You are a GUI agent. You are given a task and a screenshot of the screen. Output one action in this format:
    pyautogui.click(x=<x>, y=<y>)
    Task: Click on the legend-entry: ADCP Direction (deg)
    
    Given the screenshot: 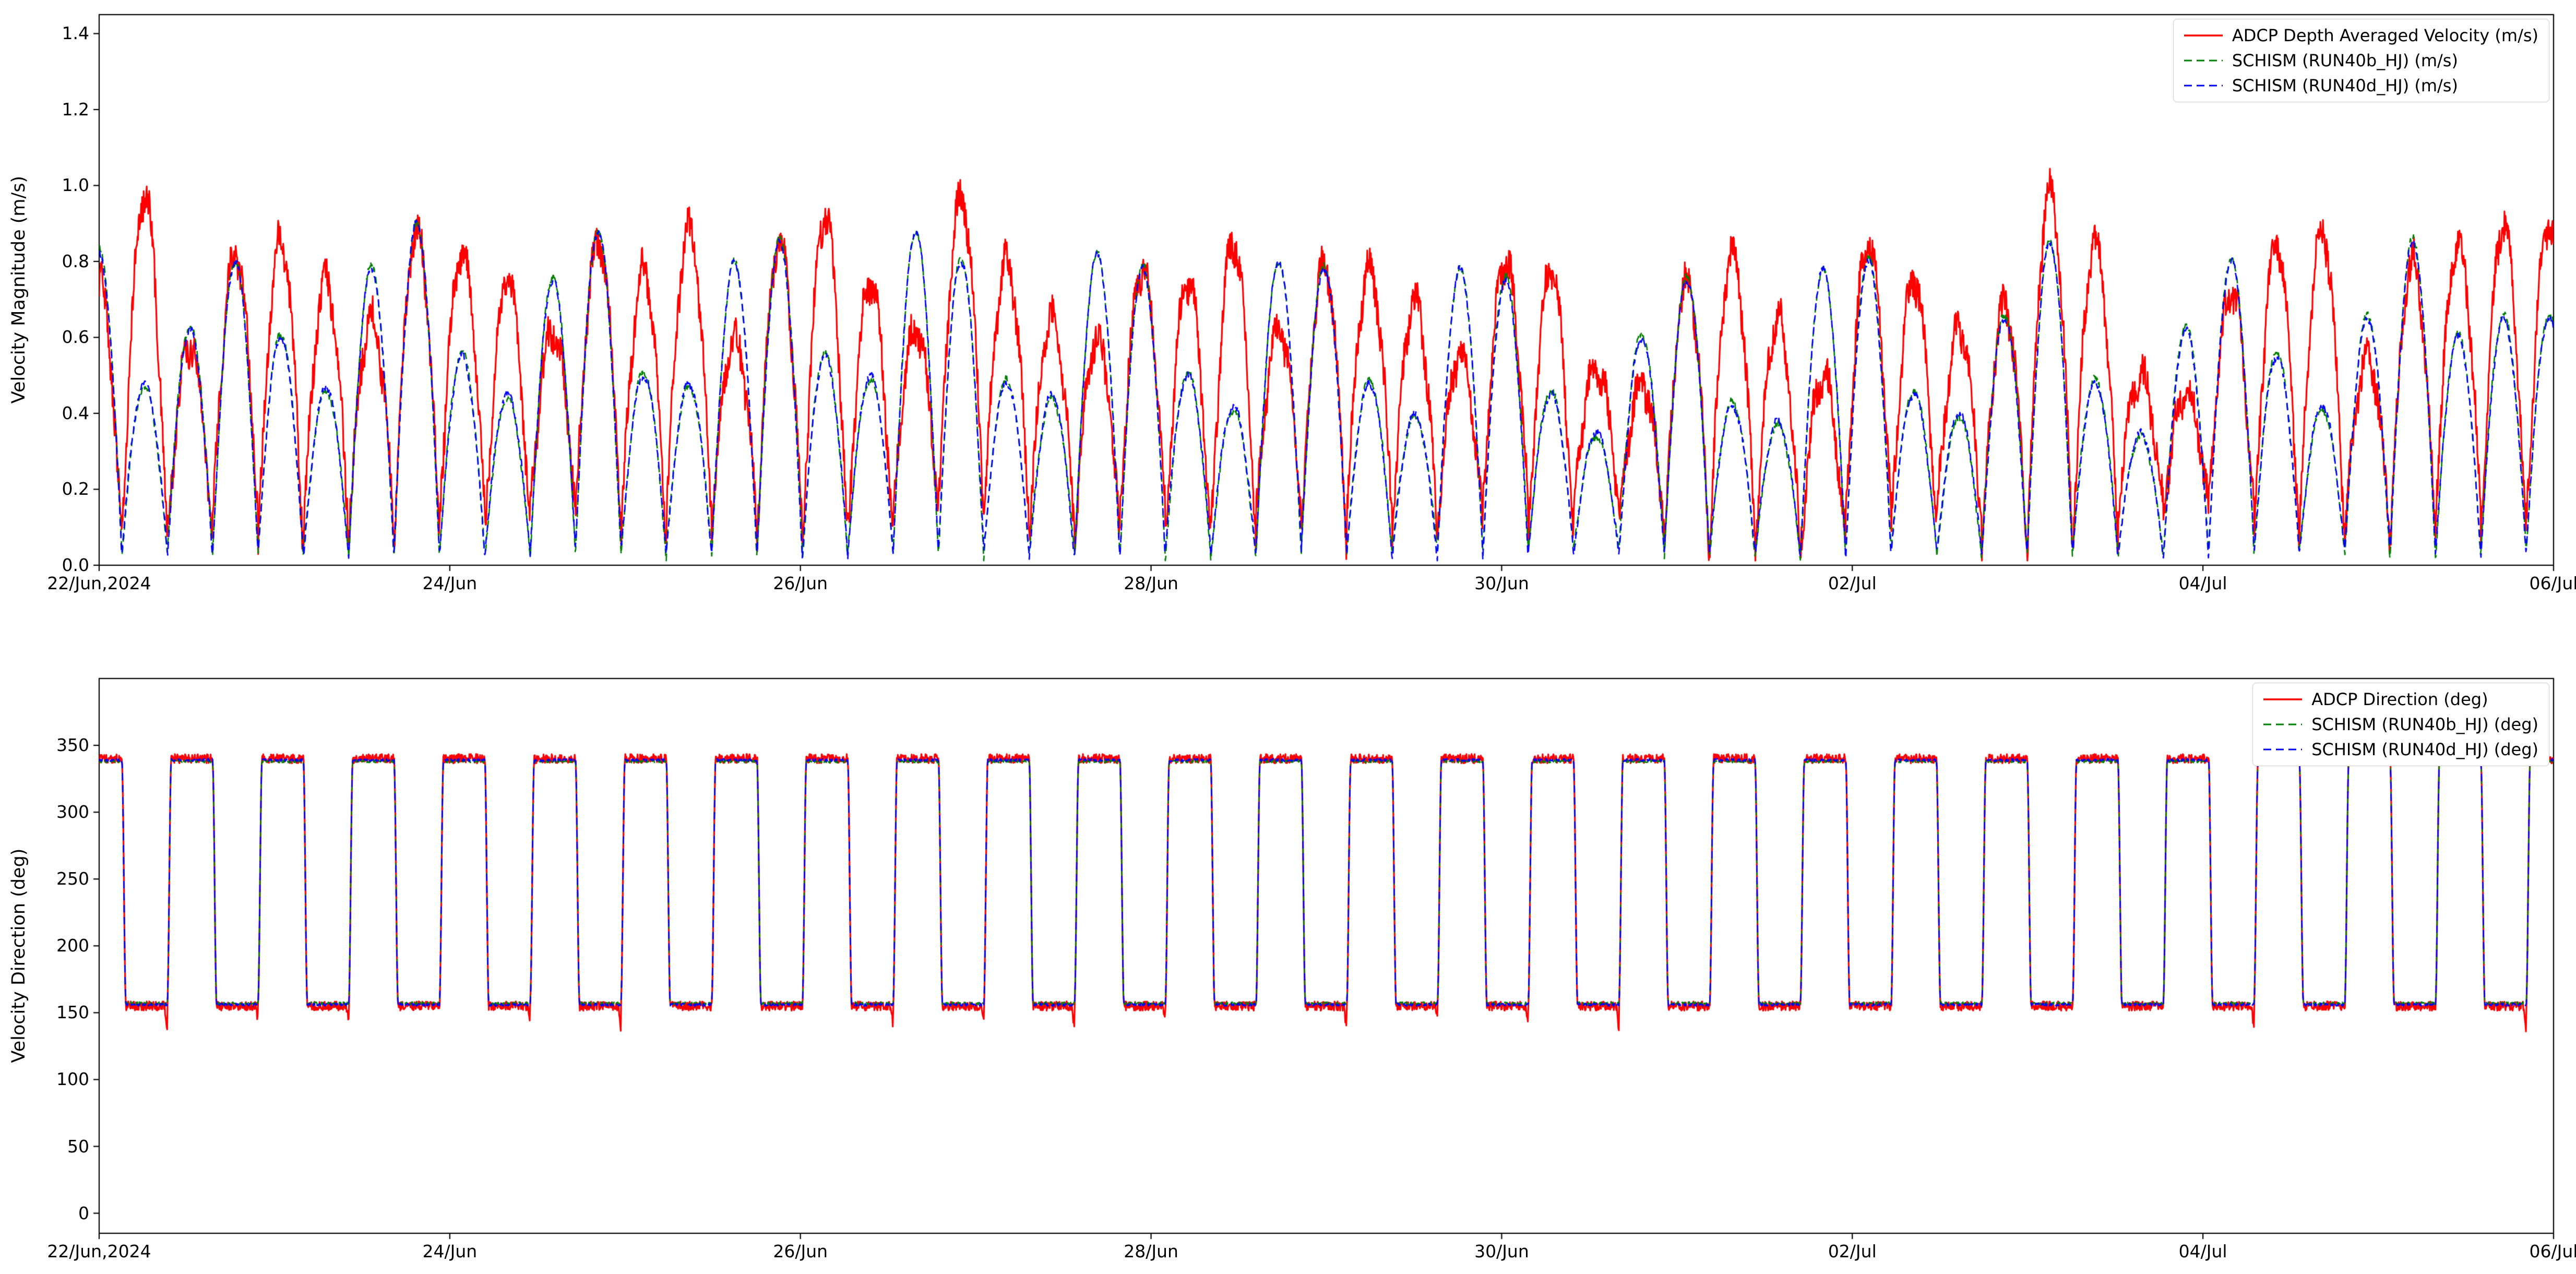 What is the action you would take?
    pyautogui.click(x=2400, y=699)
    